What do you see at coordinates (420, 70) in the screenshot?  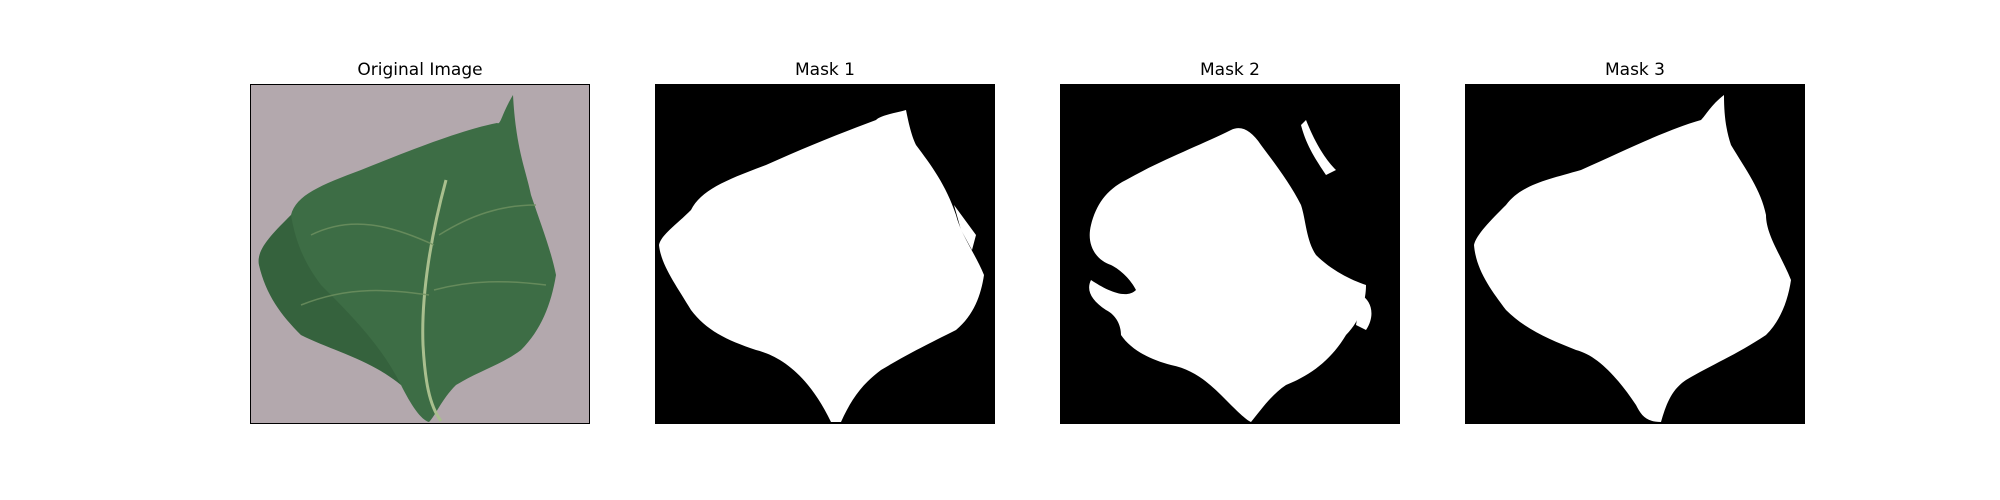 I see `panel-title: Original Image` at bounding box center [420, 70].